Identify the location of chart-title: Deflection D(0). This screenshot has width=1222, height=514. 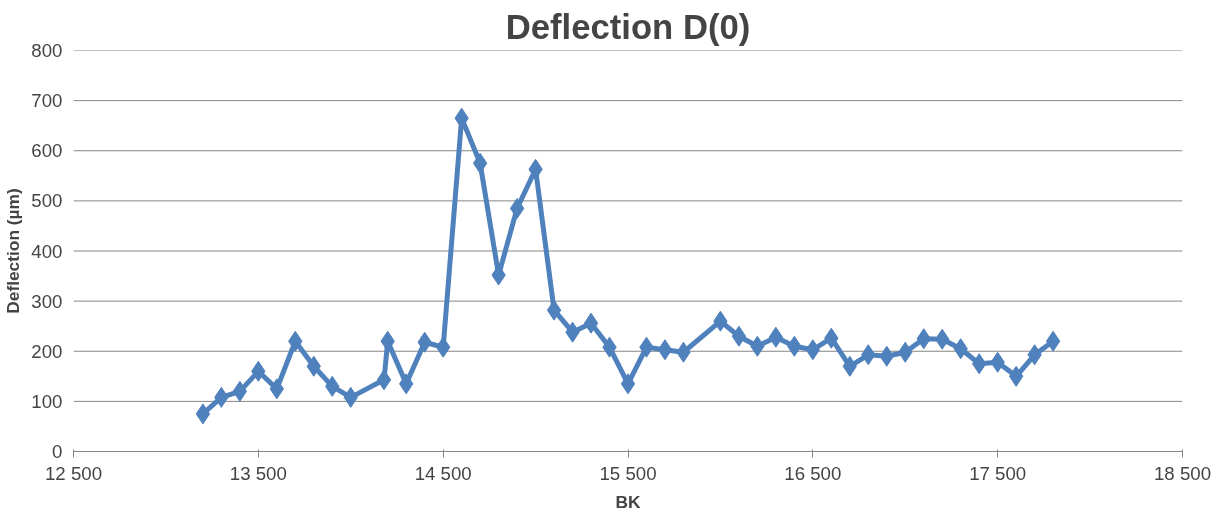
(628, 26).